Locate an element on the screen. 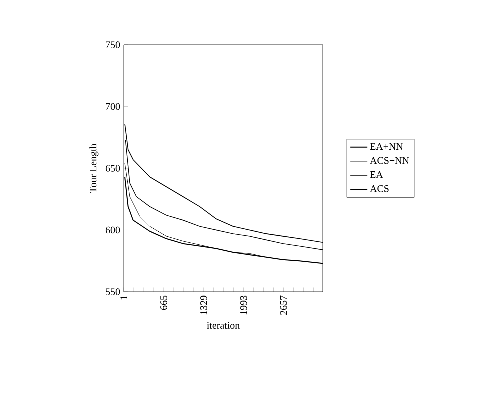  x-tick-label: 1 is located at coordinates (124, 298).